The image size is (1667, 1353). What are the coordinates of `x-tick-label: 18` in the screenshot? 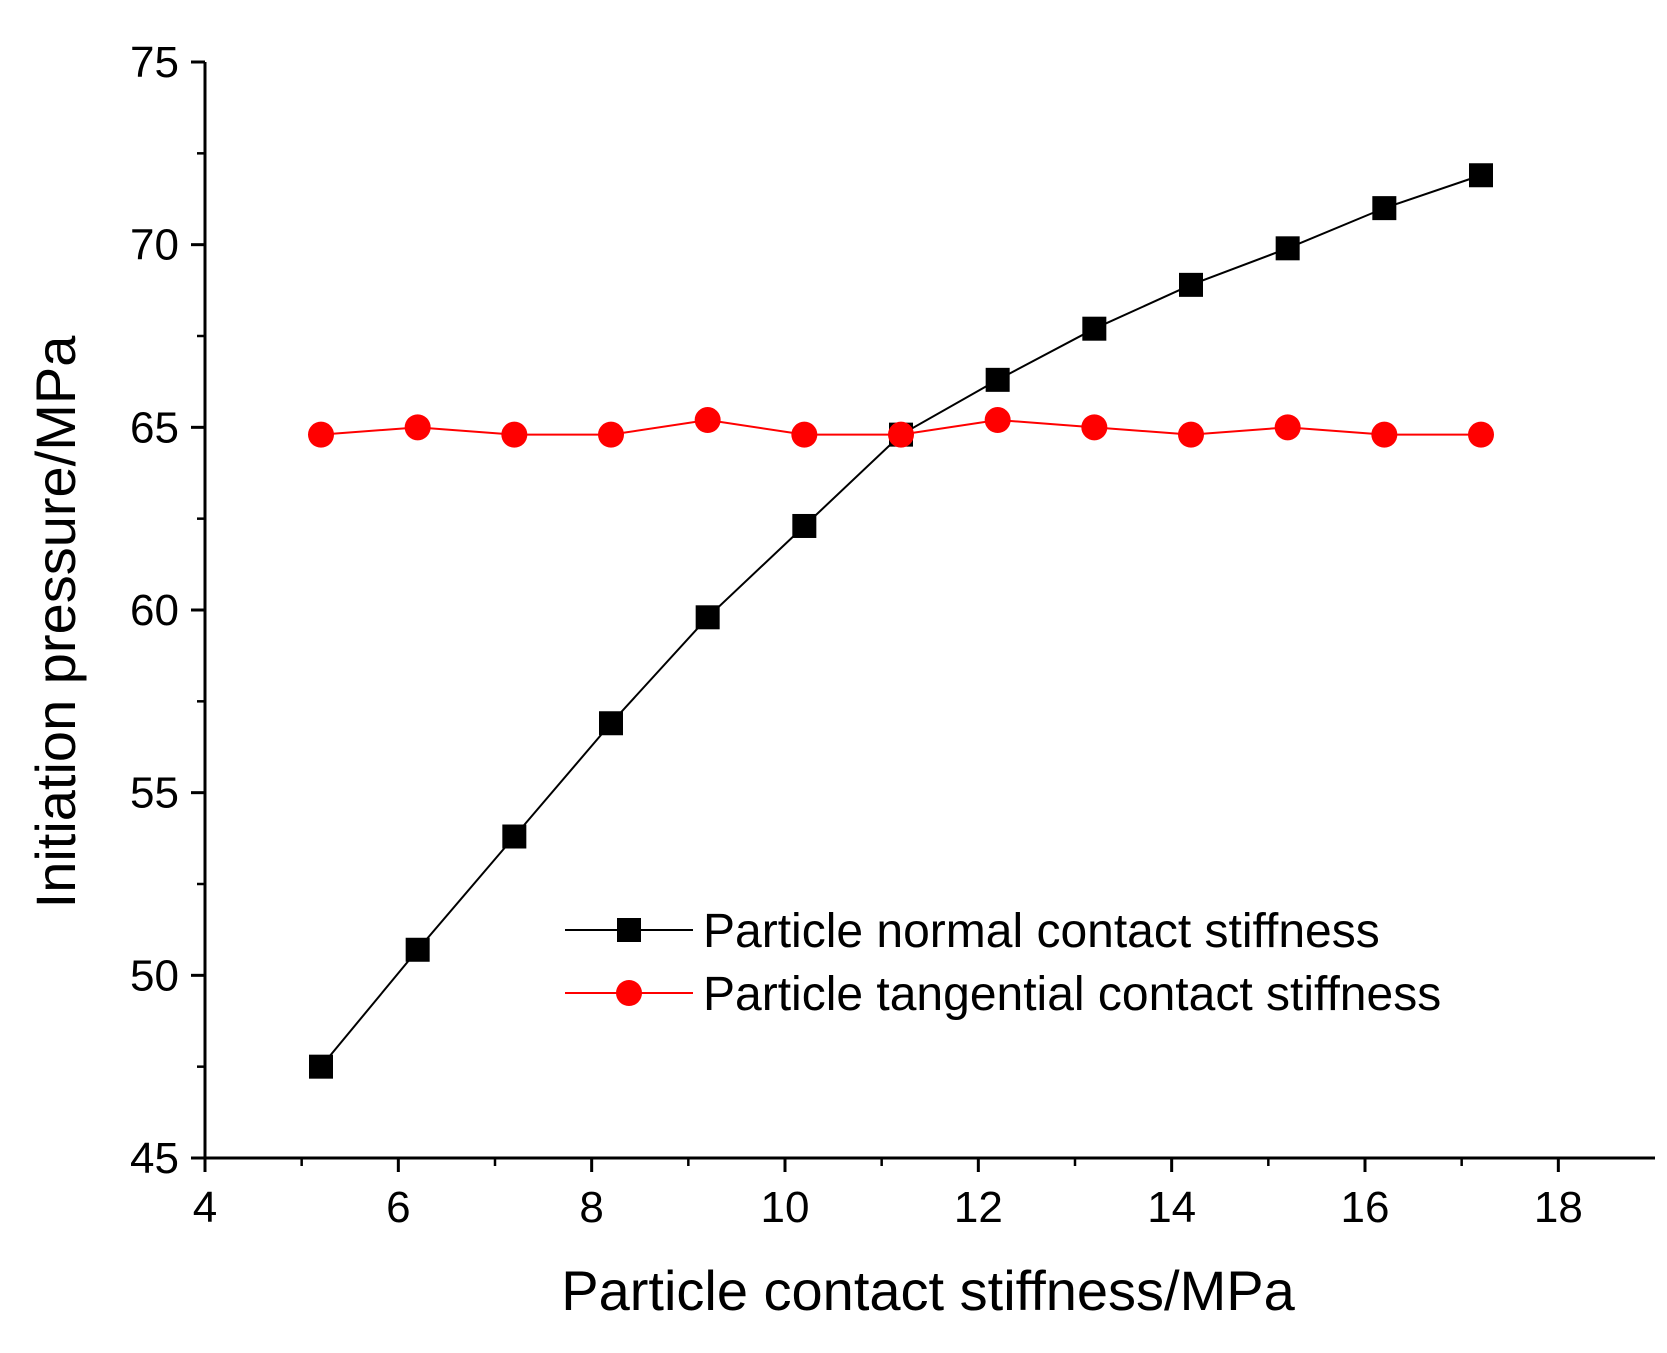 It's located at (1558, 1207).